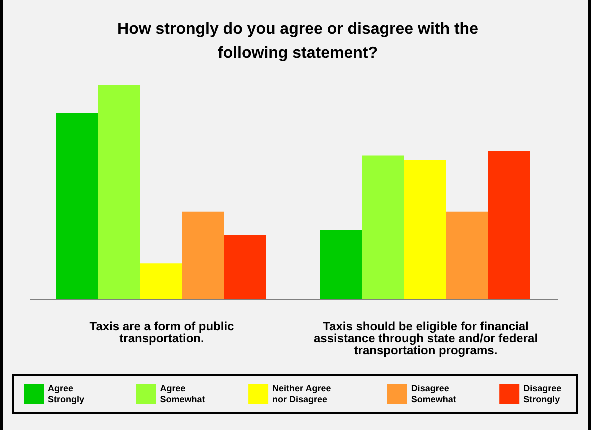 The image size is (591, 430). Describe the element at coordinates (183, 394) in the screenshot. I see `legend-label: Agree Somewhat` at that location.